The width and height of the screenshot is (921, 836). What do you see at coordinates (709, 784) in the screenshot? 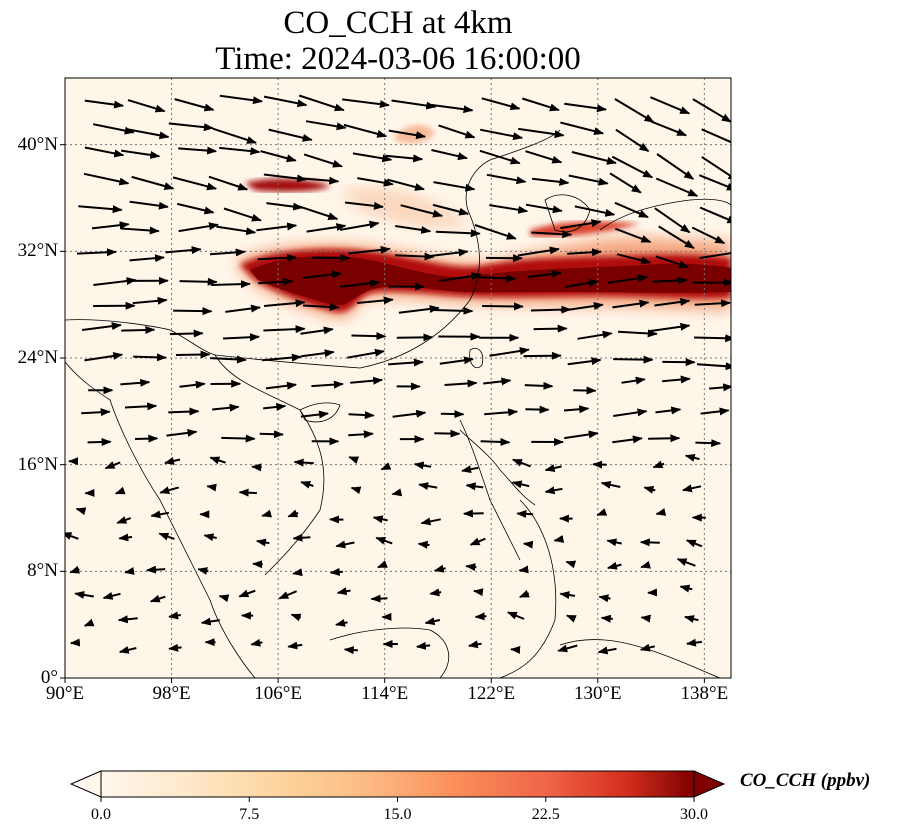
I see `colorbar-over-triangle` at bounding box center [709, 784].